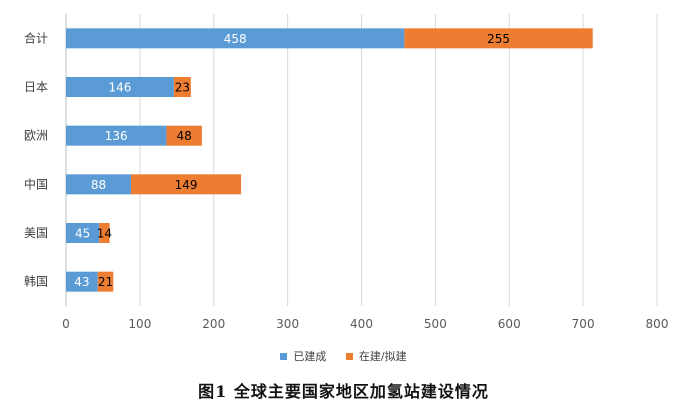 The image size is (687, 407). Describe the element at coordinates (66, 324) in the screenshot. I see `x-tick-label: 0` at that location.